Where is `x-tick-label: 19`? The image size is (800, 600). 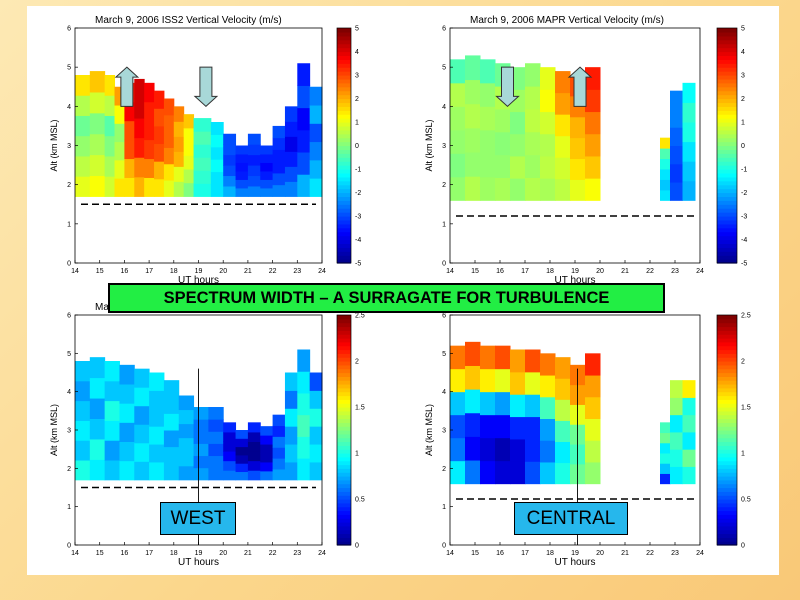
x-tick-label: 19 is located at coordinates (575, 271).